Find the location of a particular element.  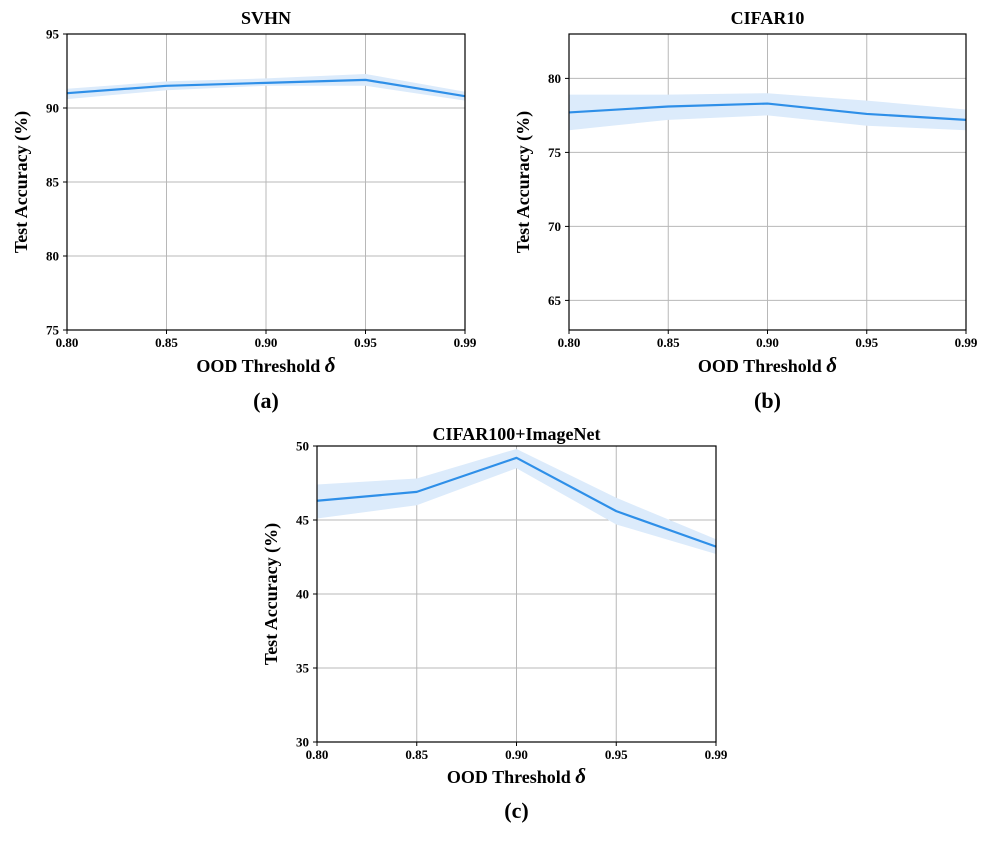

chart-title: CIFAR10 is located at coordinates (768, 18).